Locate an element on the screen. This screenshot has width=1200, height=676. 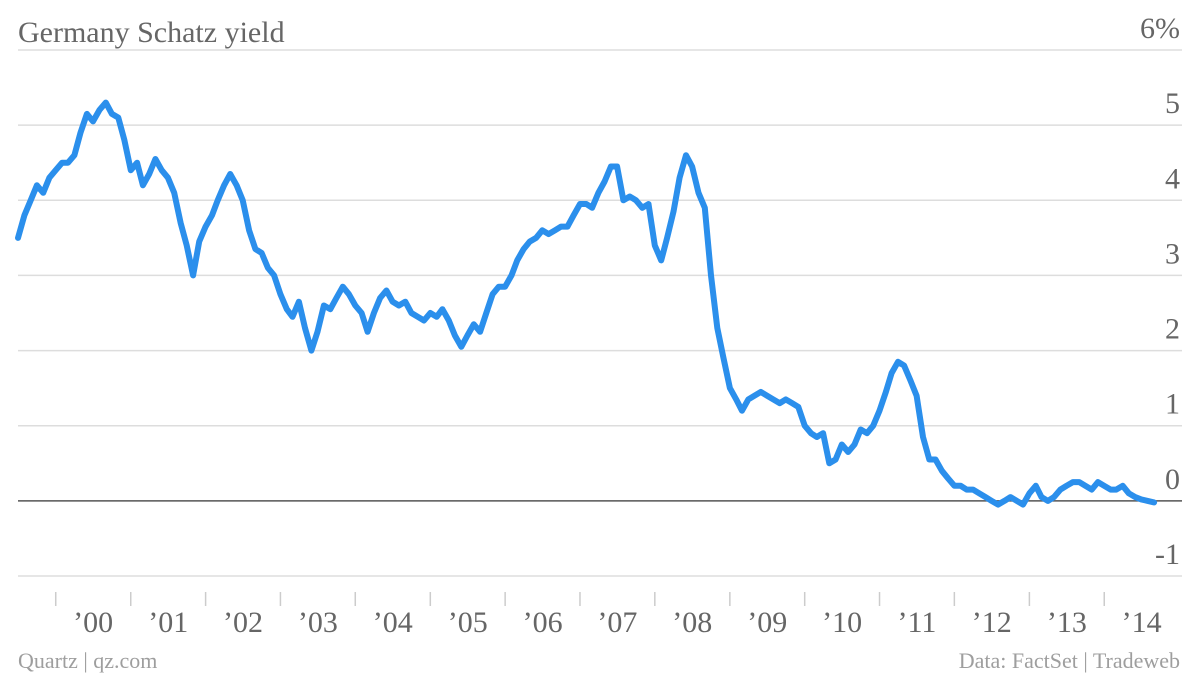
x-tick-label: ’00 is located at coordinates (93, 622).